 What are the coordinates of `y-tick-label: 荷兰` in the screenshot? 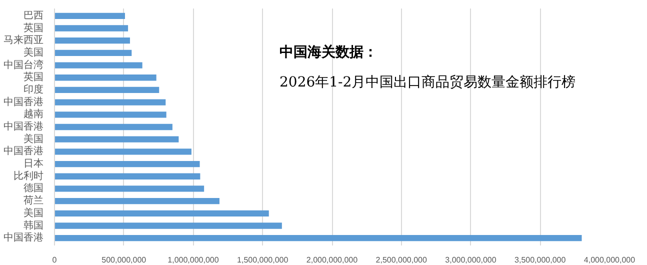 It's located at (34, 200).